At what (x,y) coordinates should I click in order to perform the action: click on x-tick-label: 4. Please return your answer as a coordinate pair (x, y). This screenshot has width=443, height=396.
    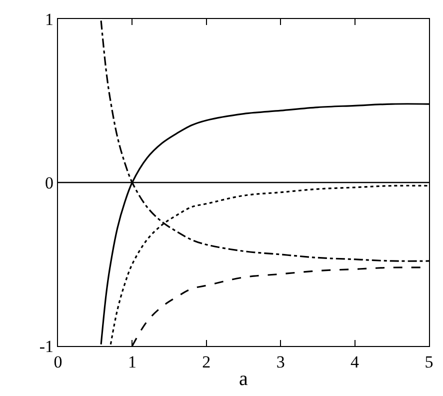
    Looking at the image, I should click on (355, 362).